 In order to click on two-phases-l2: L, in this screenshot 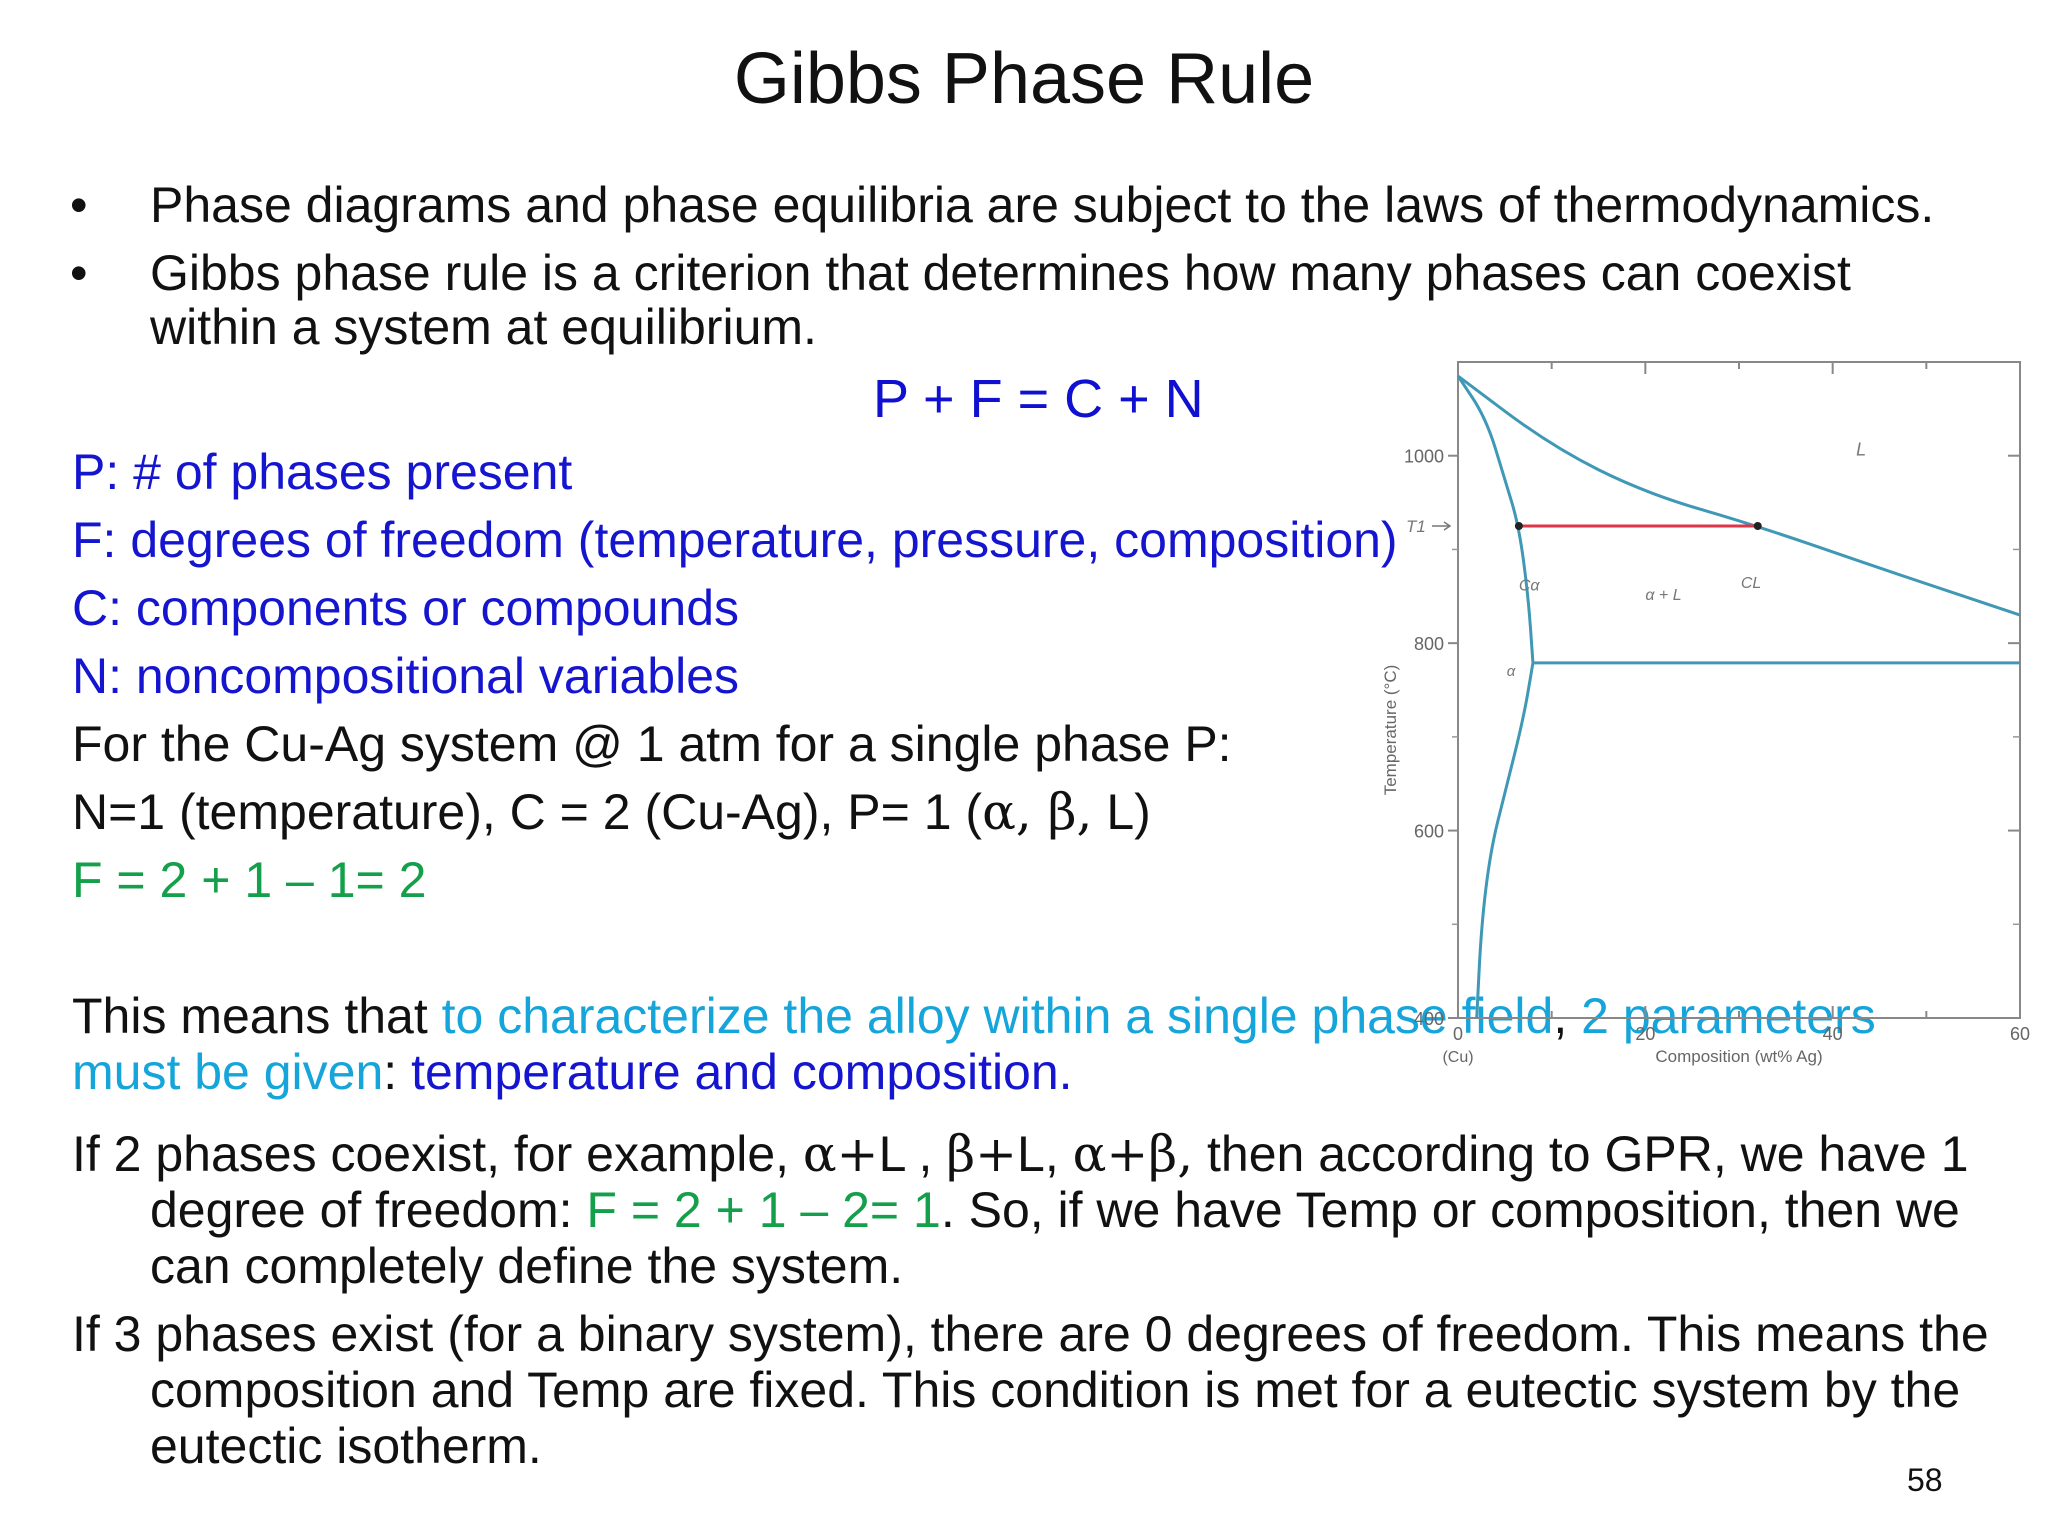, I will do `click(1045, 1154)`.